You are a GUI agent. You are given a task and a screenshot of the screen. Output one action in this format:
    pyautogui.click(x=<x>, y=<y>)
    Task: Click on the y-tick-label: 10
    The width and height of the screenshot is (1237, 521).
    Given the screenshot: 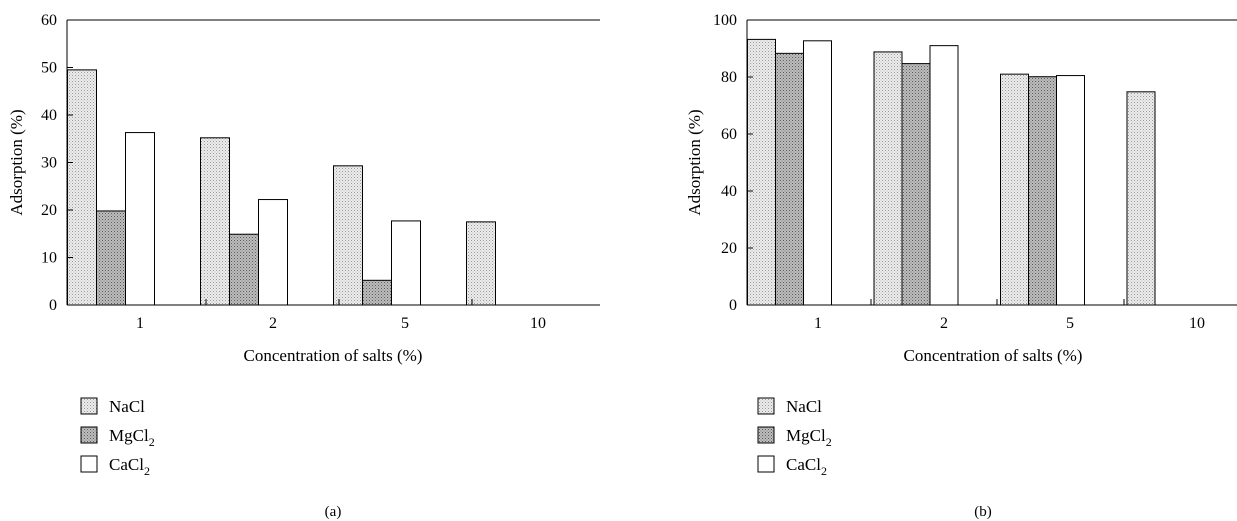 What is the action you would take?
    pyautogui.click(x=49, y=258)
    